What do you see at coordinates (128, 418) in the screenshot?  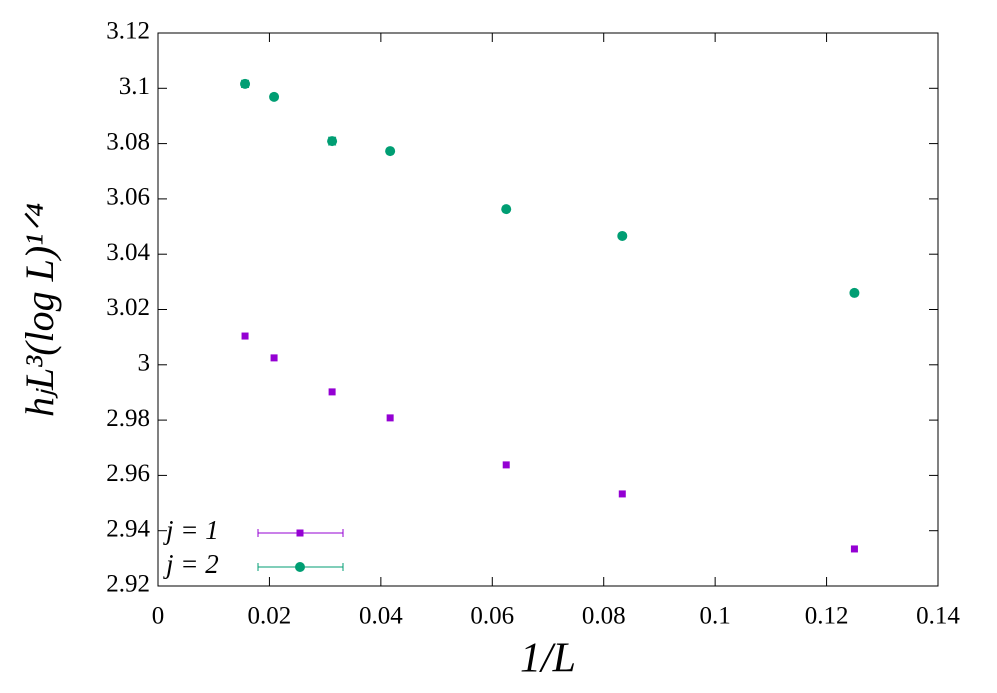 I see `y-tick-label: 2.98` at bounding box center [128, 418].